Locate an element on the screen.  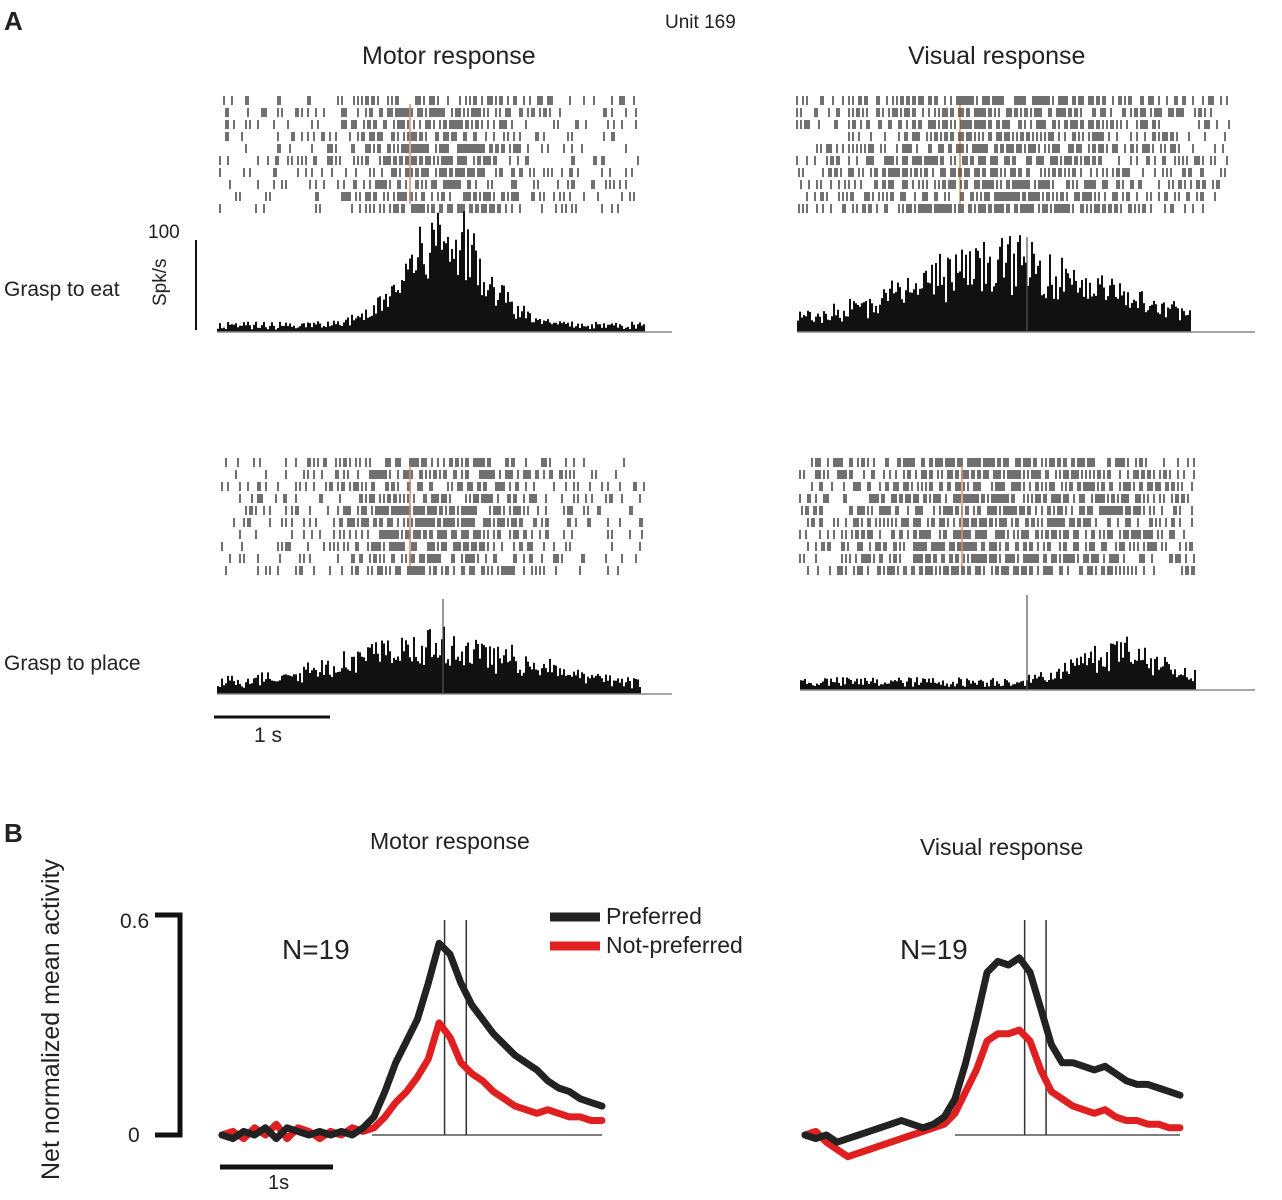
panel-a-axes is located at coordinates (262, 479).